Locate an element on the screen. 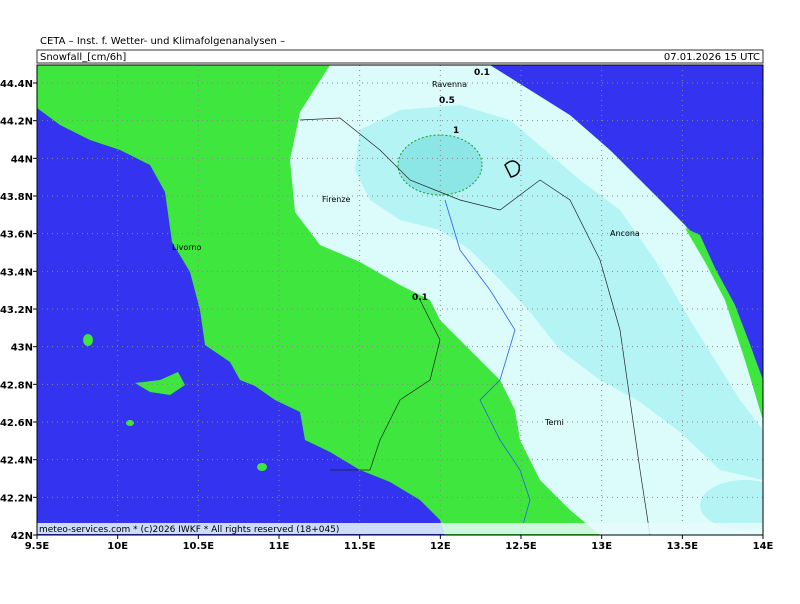 Image resolution: width=800 pixels, height=604 pixels. lon-tick-label: 9.5E is located at coordinates (37, 546).